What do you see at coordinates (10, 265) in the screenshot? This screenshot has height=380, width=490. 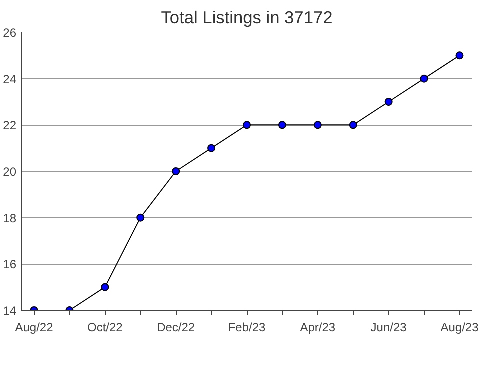 I see `y-tick-label: 16` at bounding box center [10, 265].